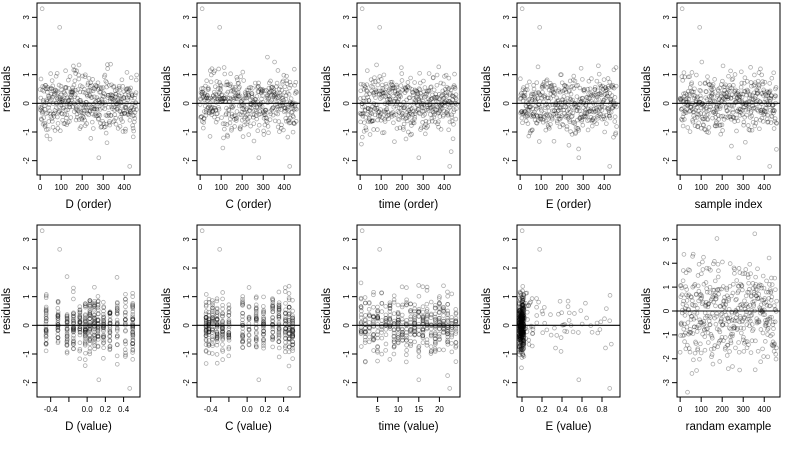 The image size is (800, 450). I want to click on x-axis: -0.4 0.0 0.2 0.4, so click(247, 405).